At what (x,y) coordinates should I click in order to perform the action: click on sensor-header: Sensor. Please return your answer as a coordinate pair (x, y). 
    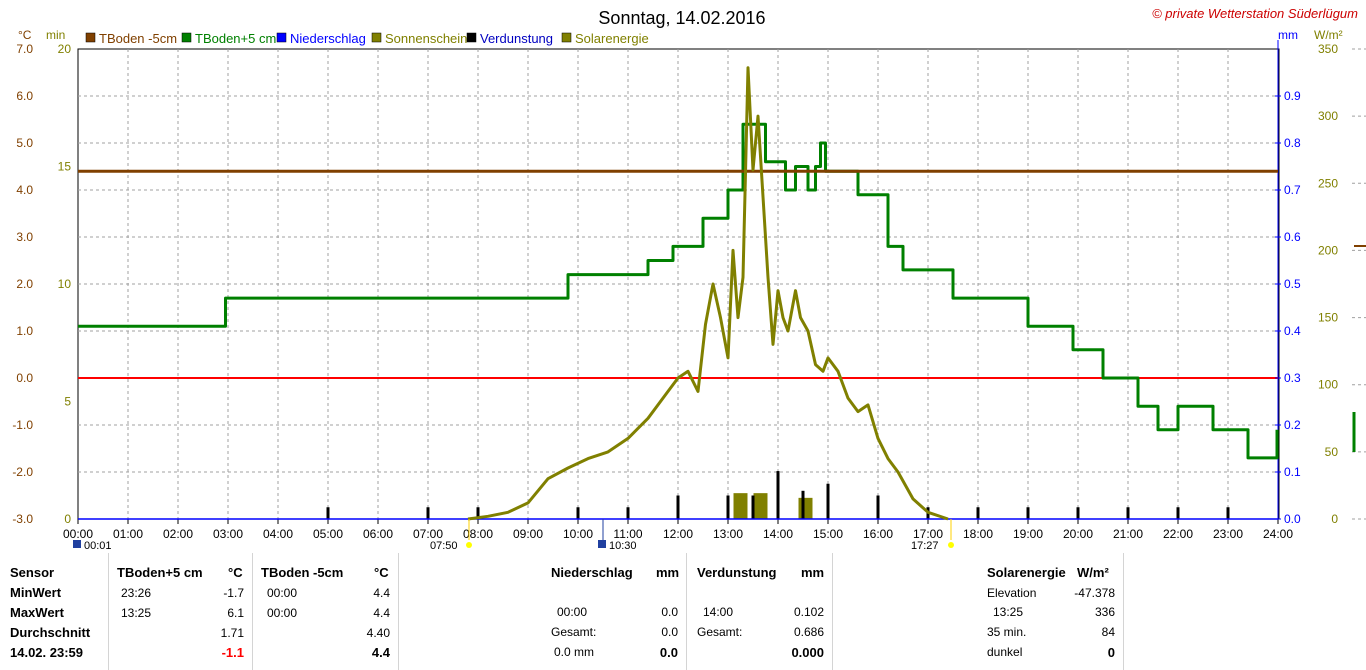
    Looking at the image, I should click on (32, 572).